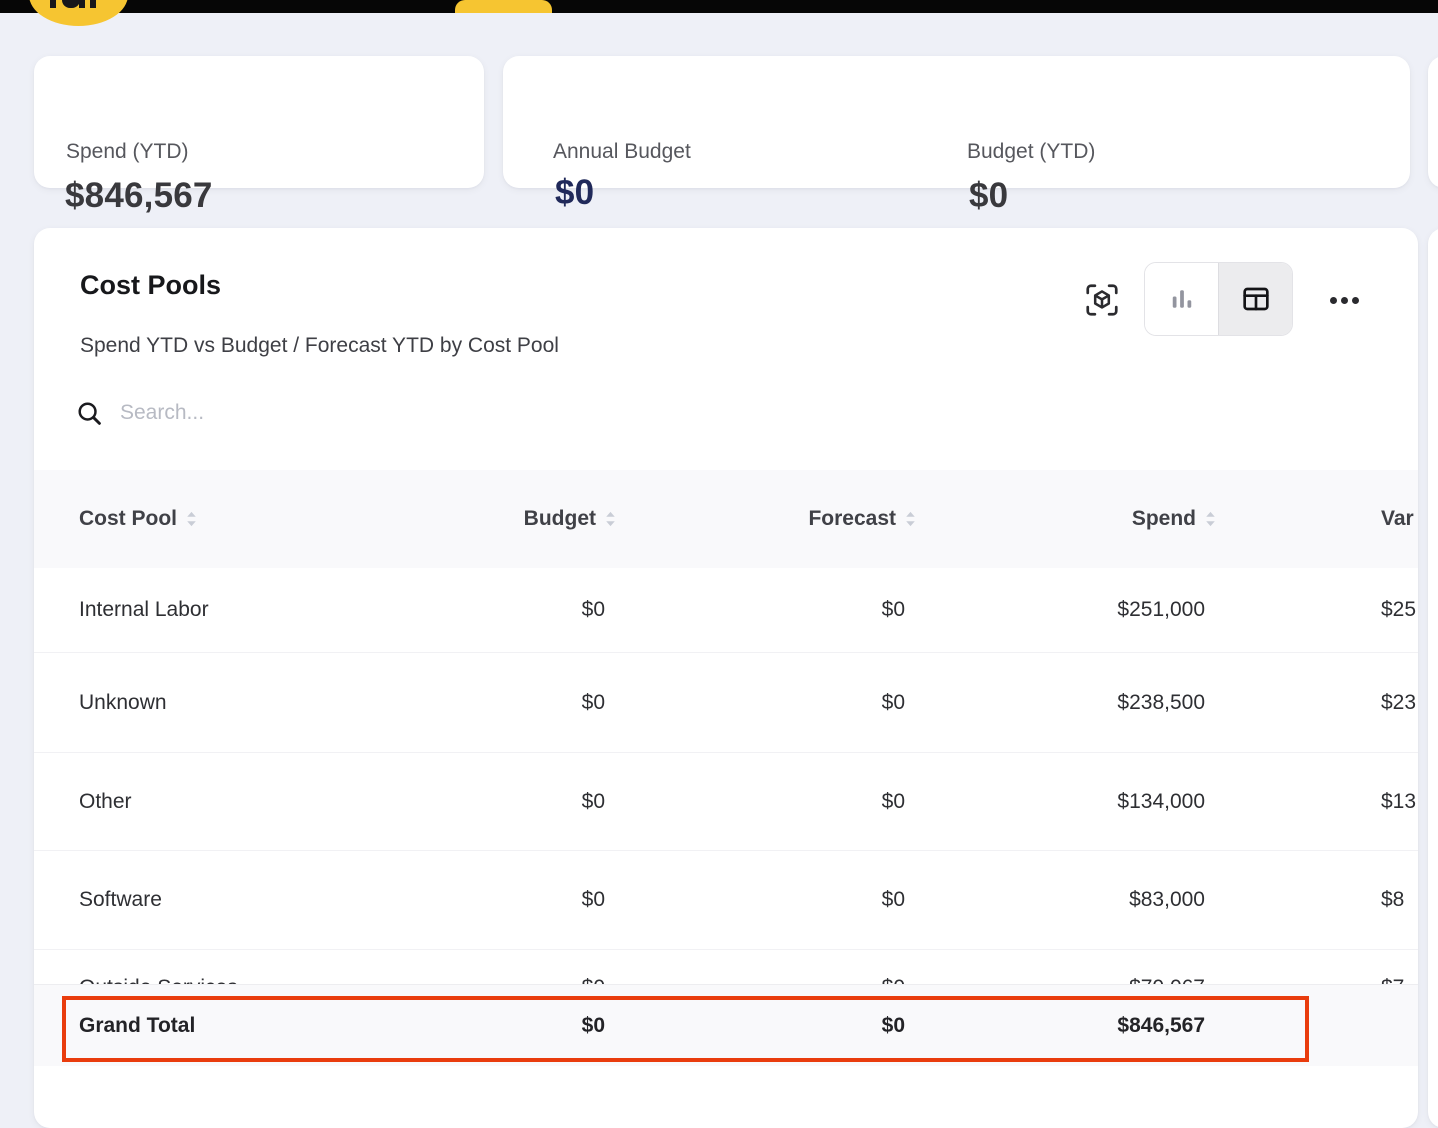 Image resolution: width=1438 pixels, height=1128 pixels. What do you see at coordinates (893, 1025) in the screenshot?
I see `grand-total-forecast: $0` at bounding box center [893, 1025].